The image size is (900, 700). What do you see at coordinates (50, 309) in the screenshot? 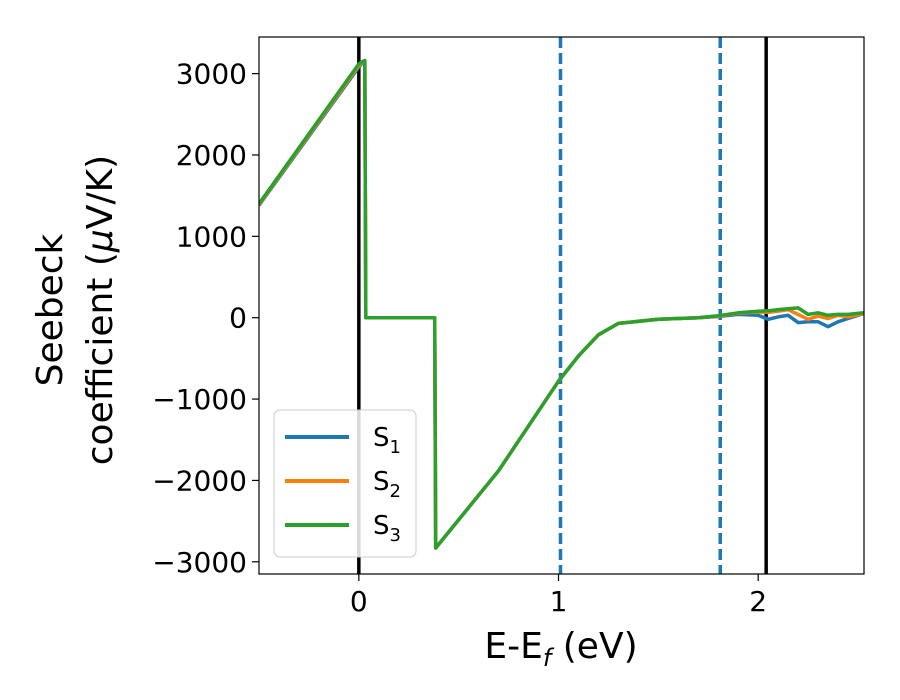
I see `y-label-line1: Seebeck` at bounding box center [50, 309].